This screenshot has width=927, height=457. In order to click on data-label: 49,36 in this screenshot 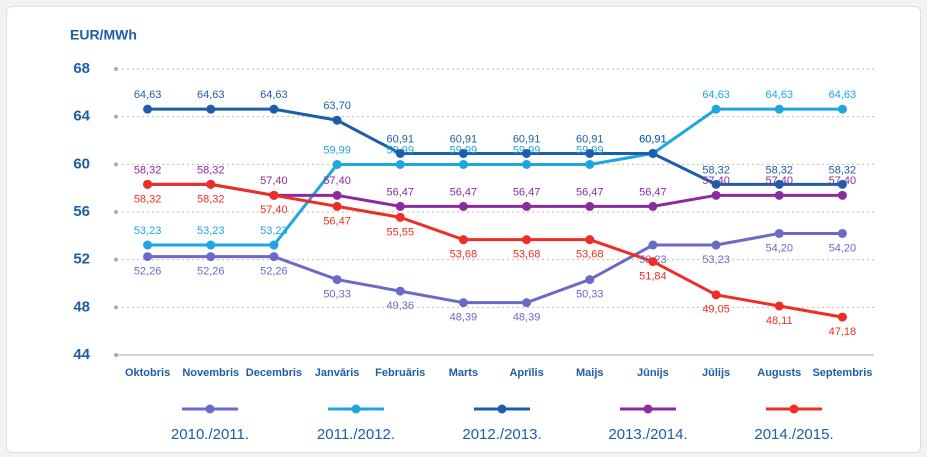, I will do `click(400, 306)`.